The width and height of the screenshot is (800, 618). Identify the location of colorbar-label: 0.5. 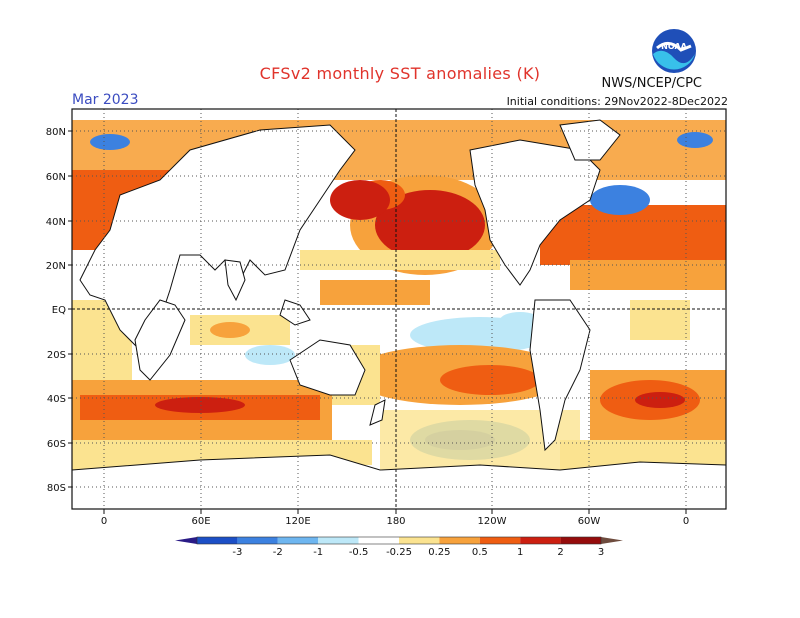
(480, 552).